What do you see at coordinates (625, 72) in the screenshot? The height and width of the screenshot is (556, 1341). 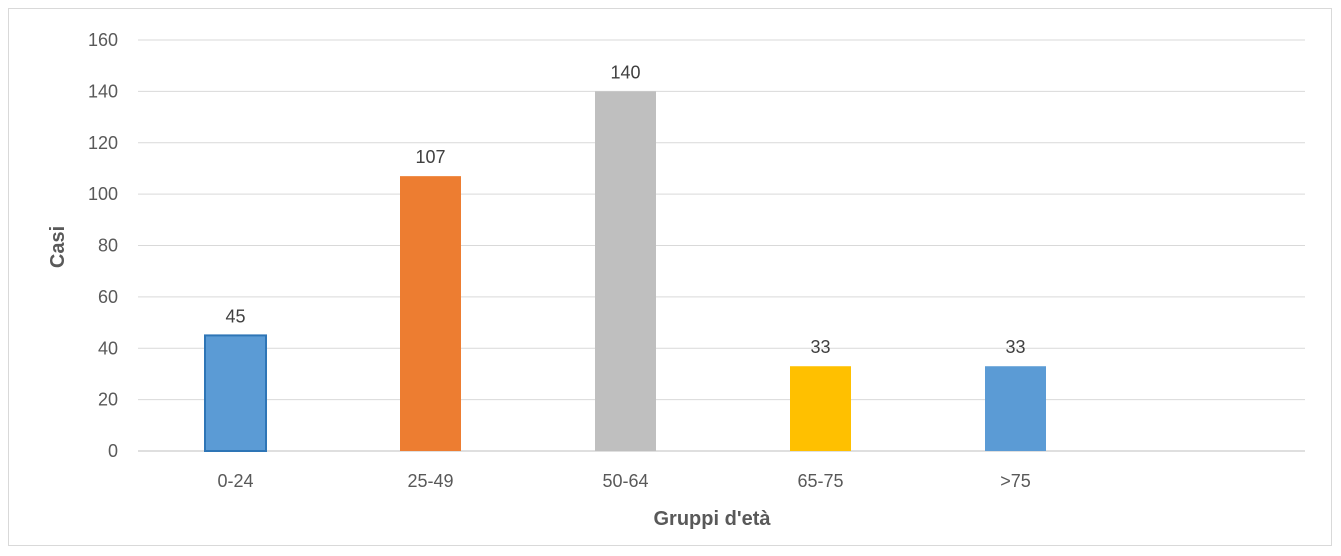 I see `data-label: 140` at bounding box center [625, 72].